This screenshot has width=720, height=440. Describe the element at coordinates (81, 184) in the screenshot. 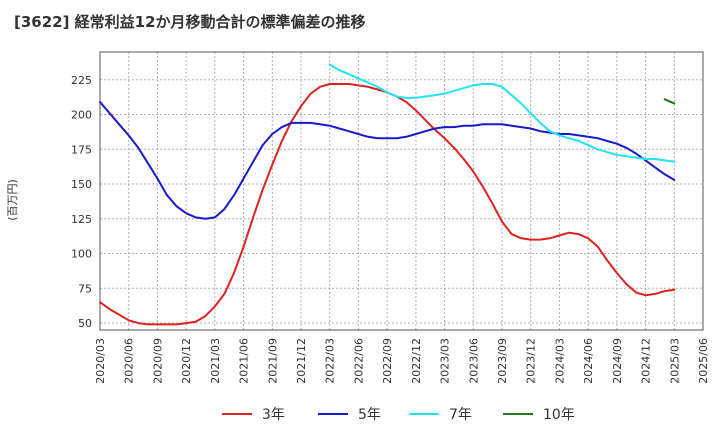

I see `y-tick-label: 150` at that location.